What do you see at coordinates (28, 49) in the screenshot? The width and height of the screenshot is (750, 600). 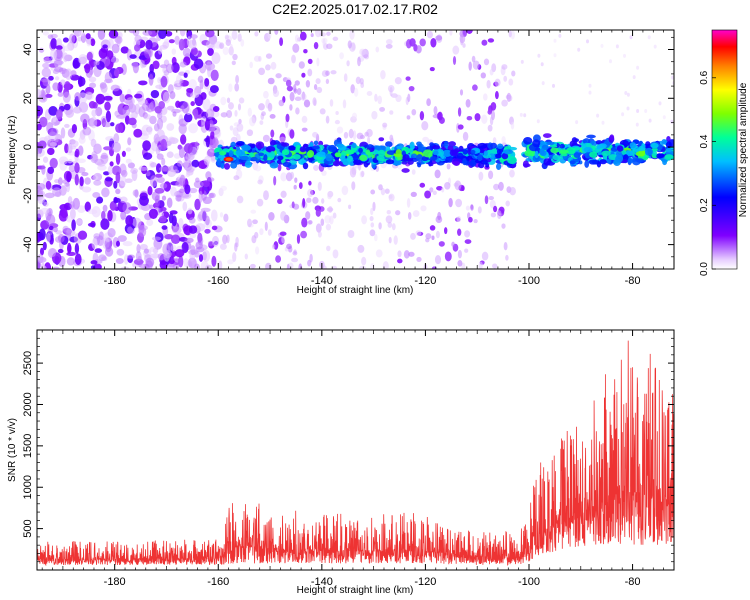 I see `y-tick-label: 40` at bounding box center [28, 49].